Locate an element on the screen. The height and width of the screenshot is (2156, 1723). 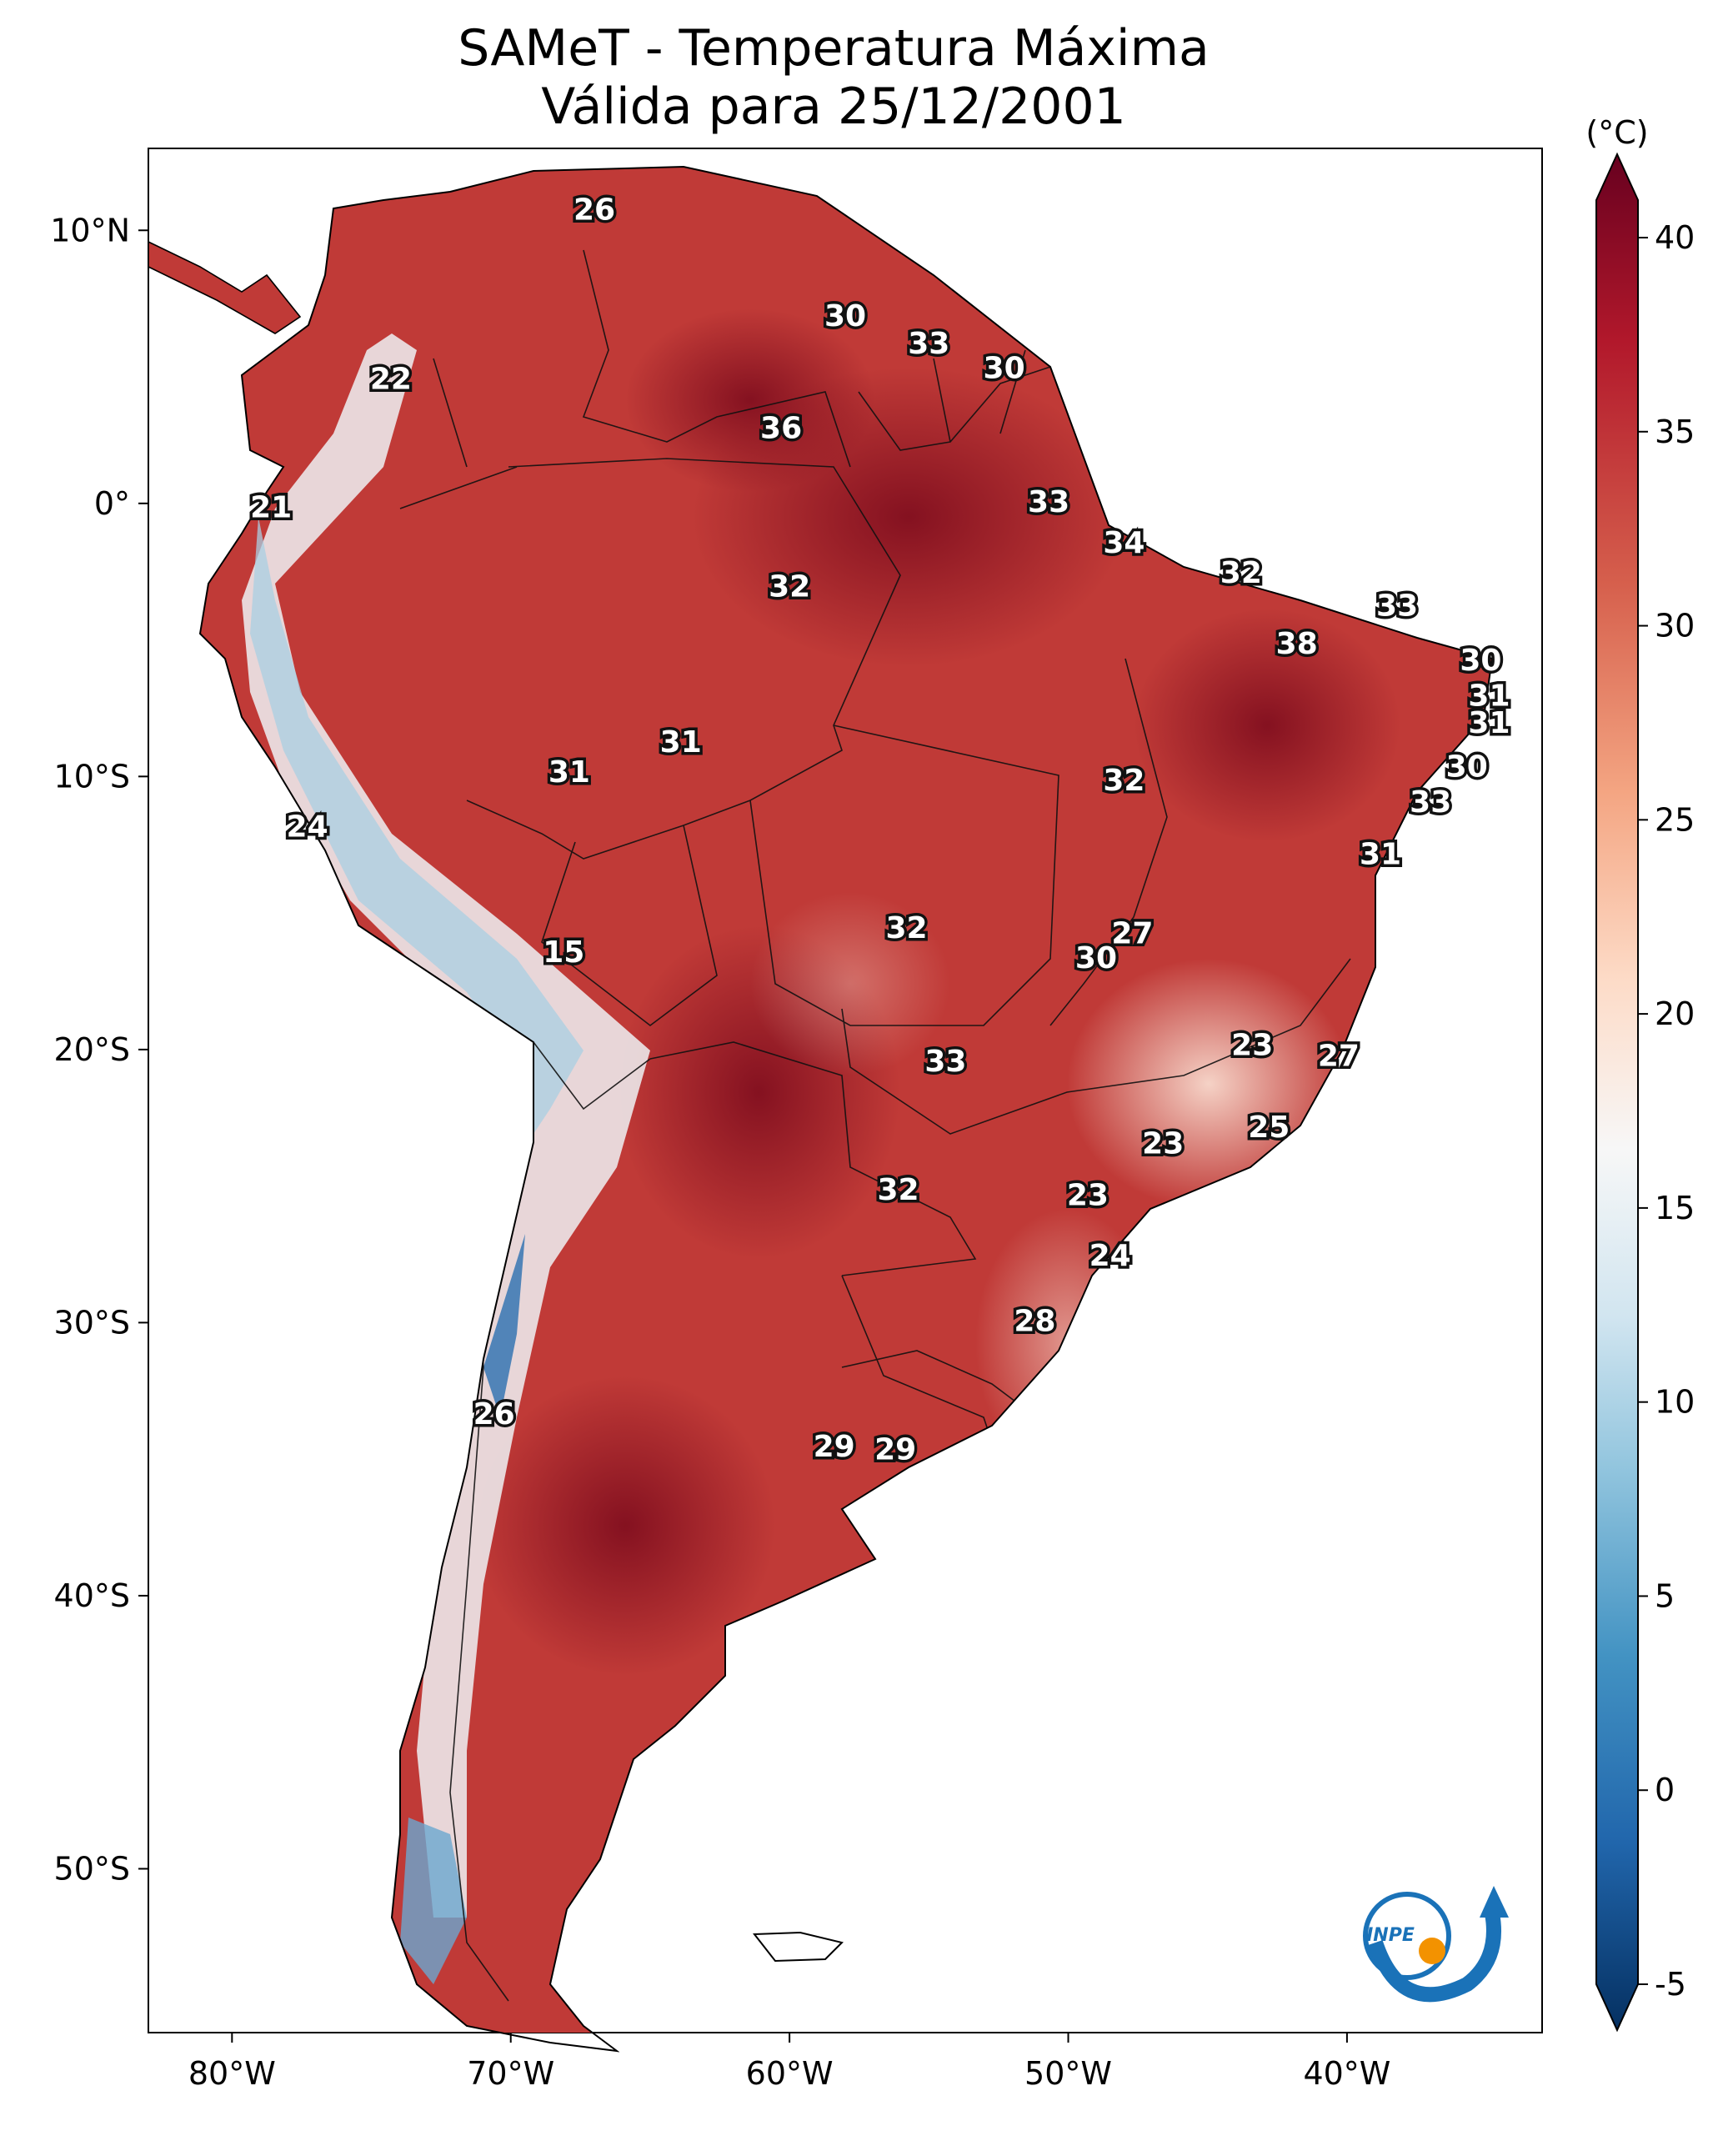
temperature-label: 25 is located at coordinates (1269, 1128).